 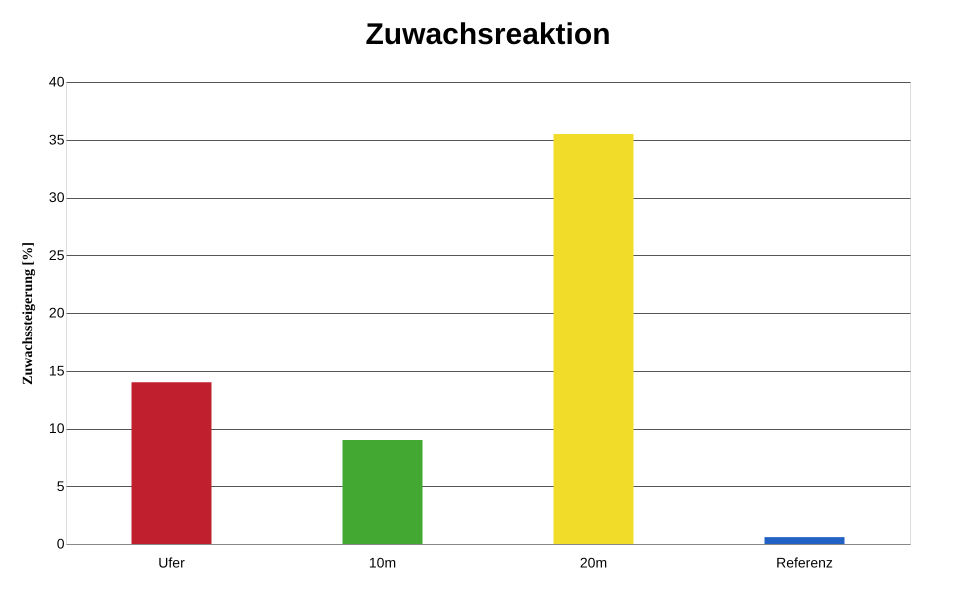 I want to click on y-tick-label: 25, so click(x=56, y=254).